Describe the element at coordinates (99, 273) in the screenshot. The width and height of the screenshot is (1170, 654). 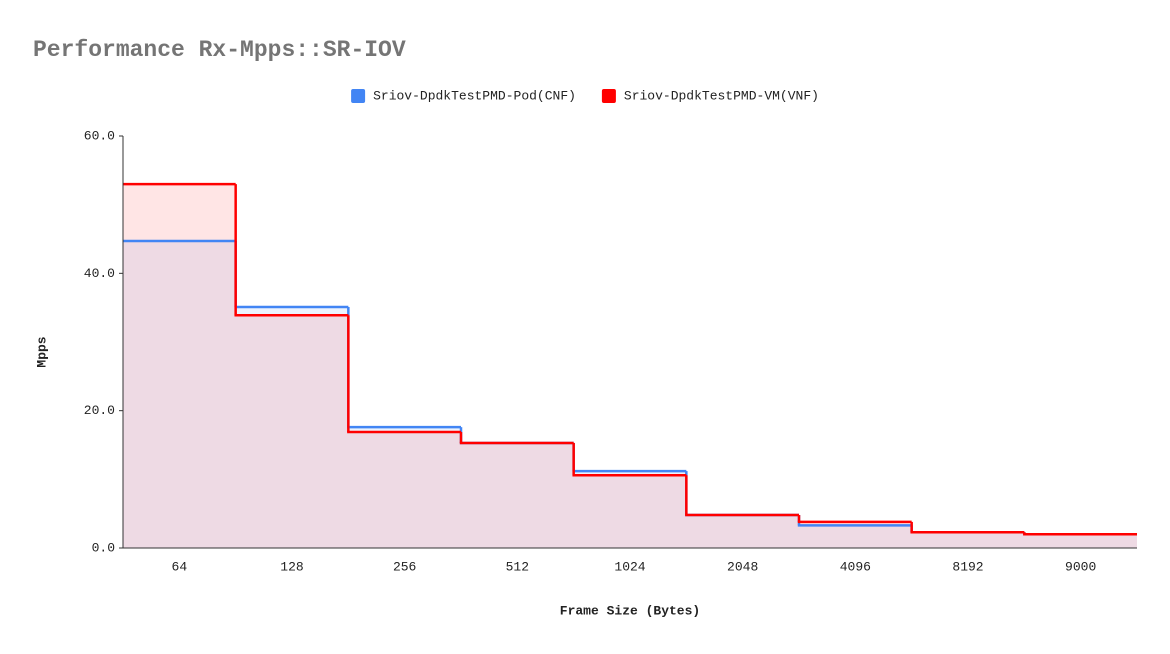
I see `y-tick-label: 40.0` at that location.